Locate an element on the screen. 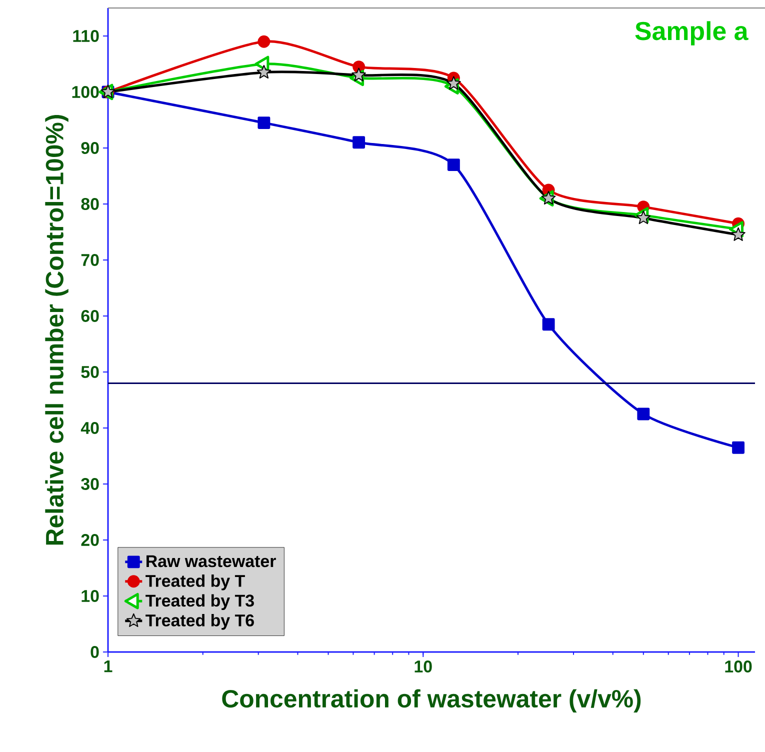 This screenshot has height=752, width=765. y-tick-label: 80 is located at coordinates (90, 204).